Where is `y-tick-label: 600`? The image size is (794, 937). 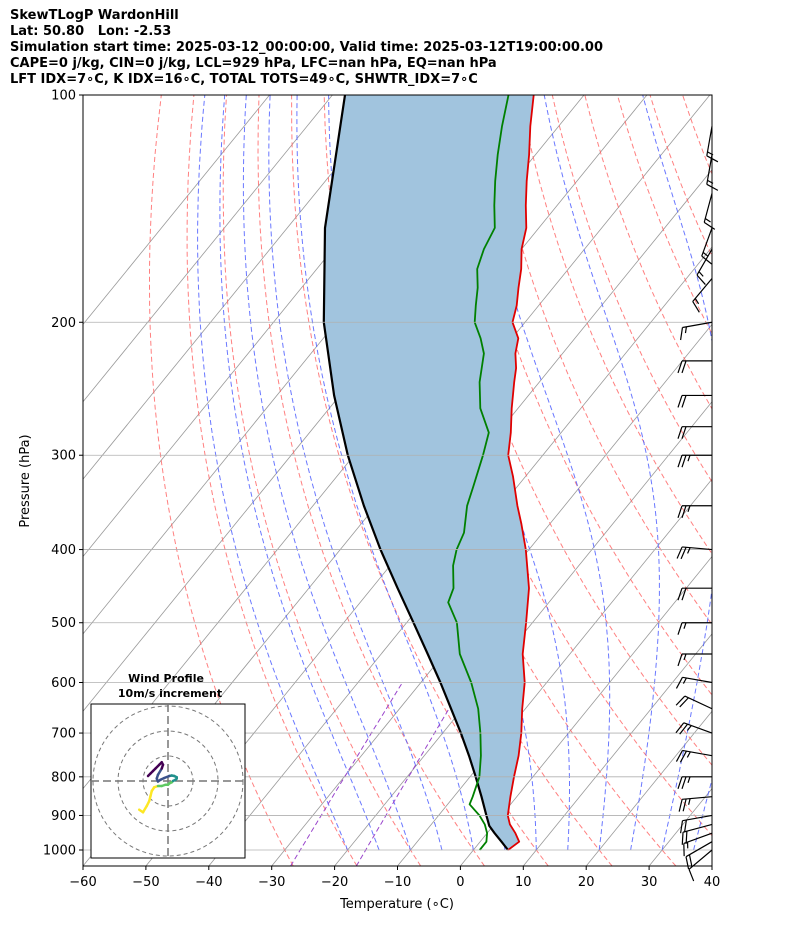
y-tick-label: 600 is located at coordinates (63, 683).